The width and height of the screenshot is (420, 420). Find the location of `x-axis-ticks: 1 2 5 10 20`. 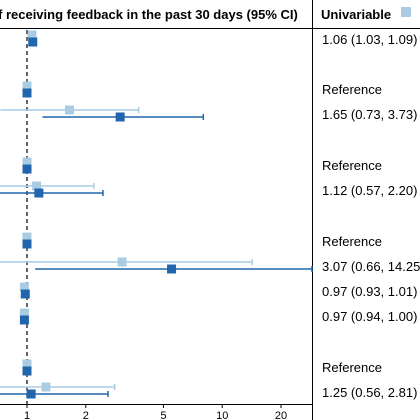

x-axis-ticks: 1 2 5 10 20 is located at coordinates (155, 412).